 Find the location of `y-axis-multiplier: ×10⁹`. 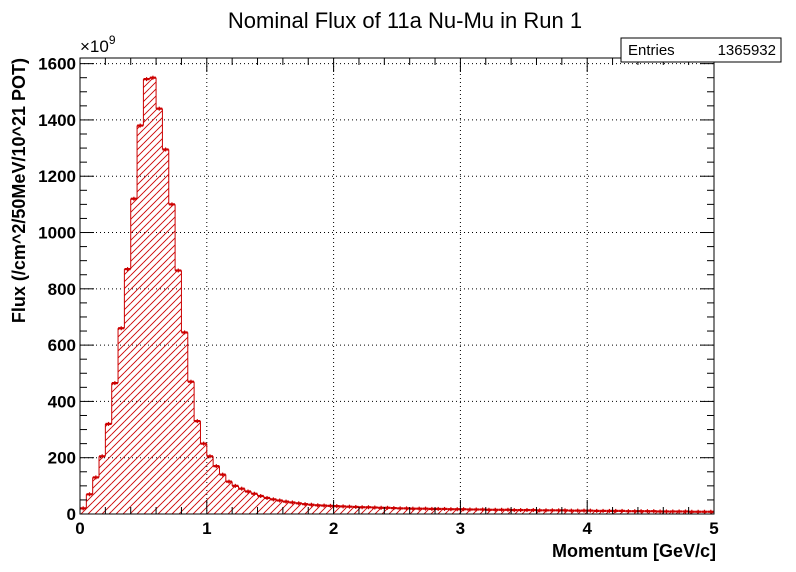

y-axis-multiplier: ×10⁹ is located at coordinates (98, 44).